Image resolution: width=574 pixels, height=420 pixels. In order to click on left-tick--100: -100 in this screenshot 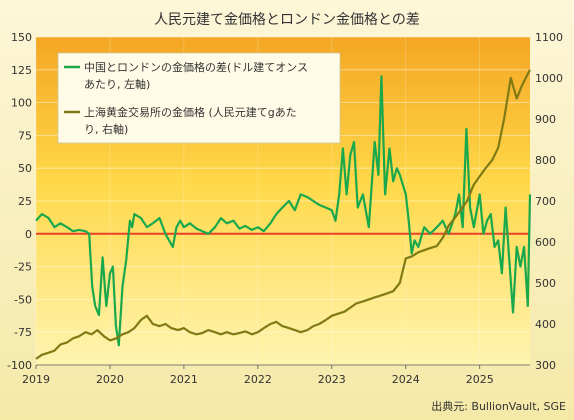, I will do `click(19, 365)`.